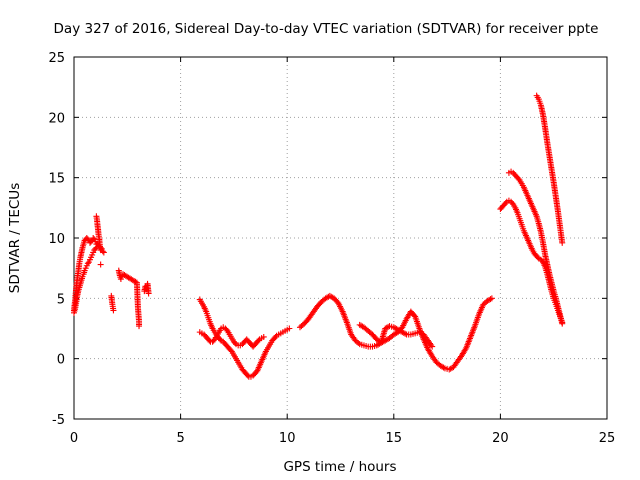 The width and height of the screenshot is (640, 480). What do you see at coordinates (61, 299) in the screenshot?
I see `y-tick-label: 5` at bounding box center [61, 299].